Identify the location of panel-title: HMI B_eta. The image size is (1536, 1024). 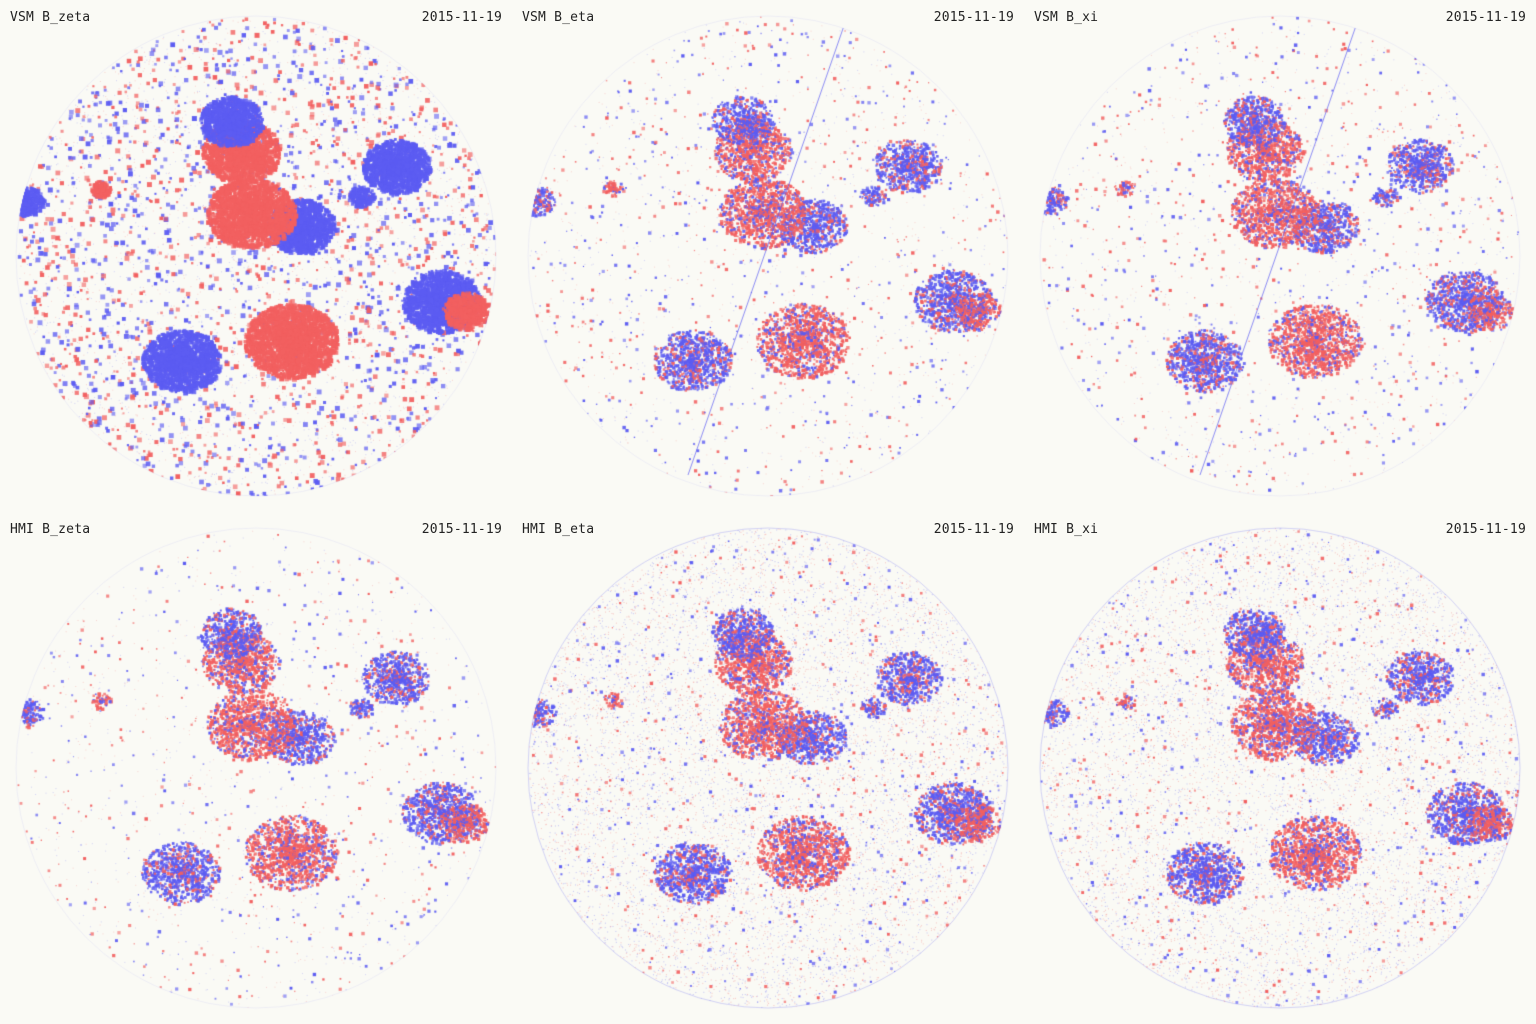
(558, 529).